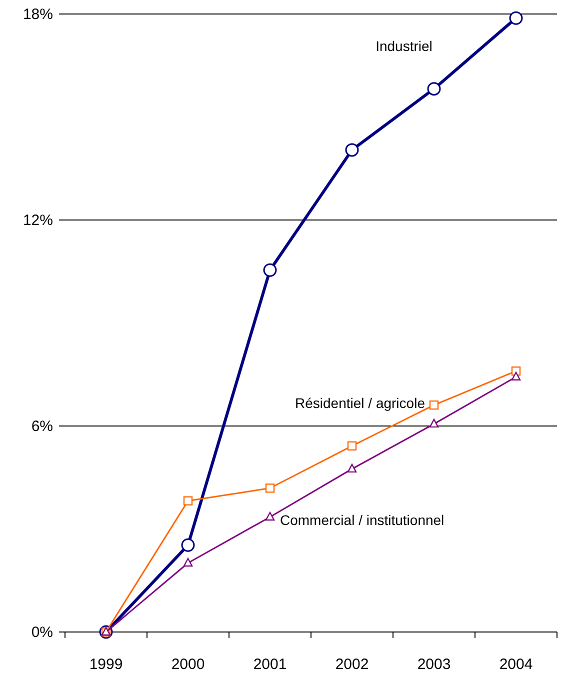 This screenshot has width=576, height=673. Describe the element at coordinates (42, 632) in the screenshot. I see `y-tick-label: 0%` at that location.